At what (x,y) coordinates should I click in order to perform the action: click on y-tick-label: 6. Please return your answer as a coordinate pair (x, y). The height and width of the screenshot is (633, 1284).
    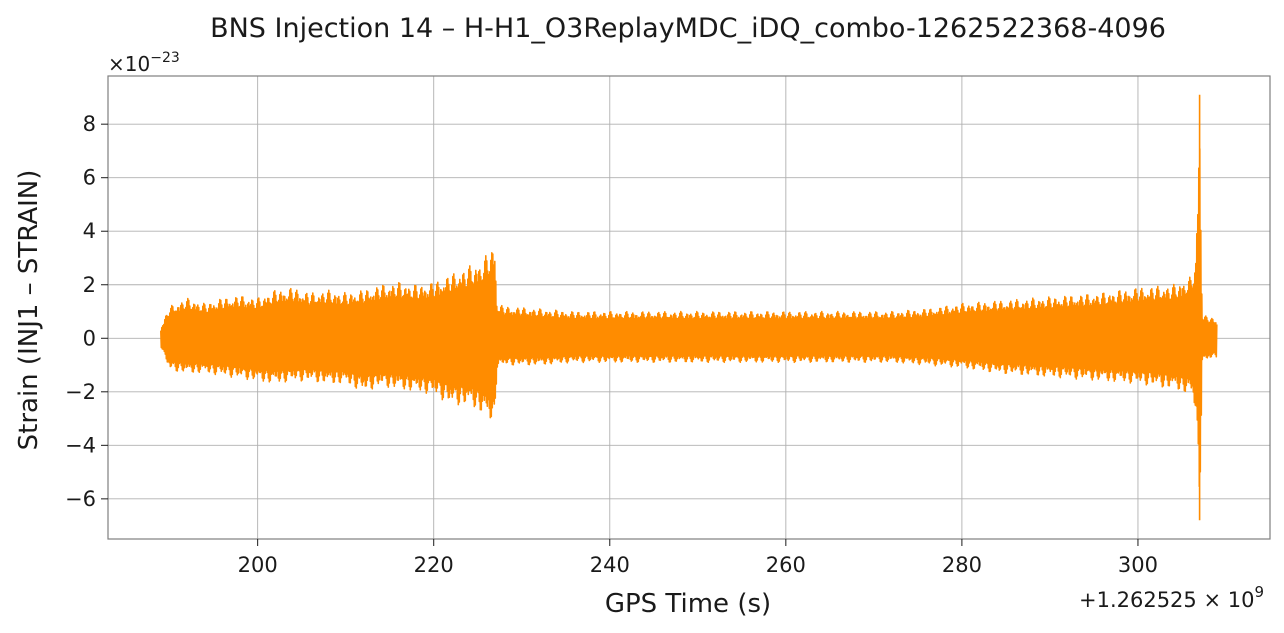
    Looking at the image, I should click on (89, 178).